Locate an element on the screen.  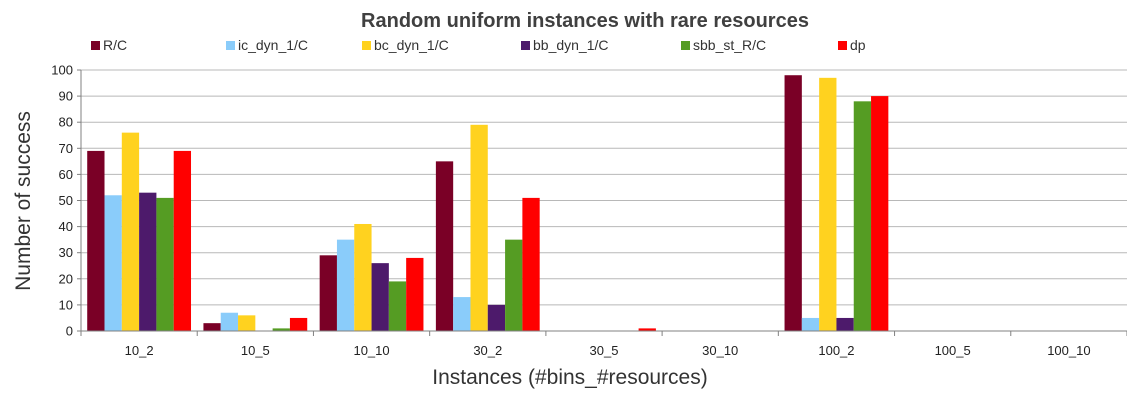
legend-label: sbb_st_R/C is located at coordinates (729, 45).